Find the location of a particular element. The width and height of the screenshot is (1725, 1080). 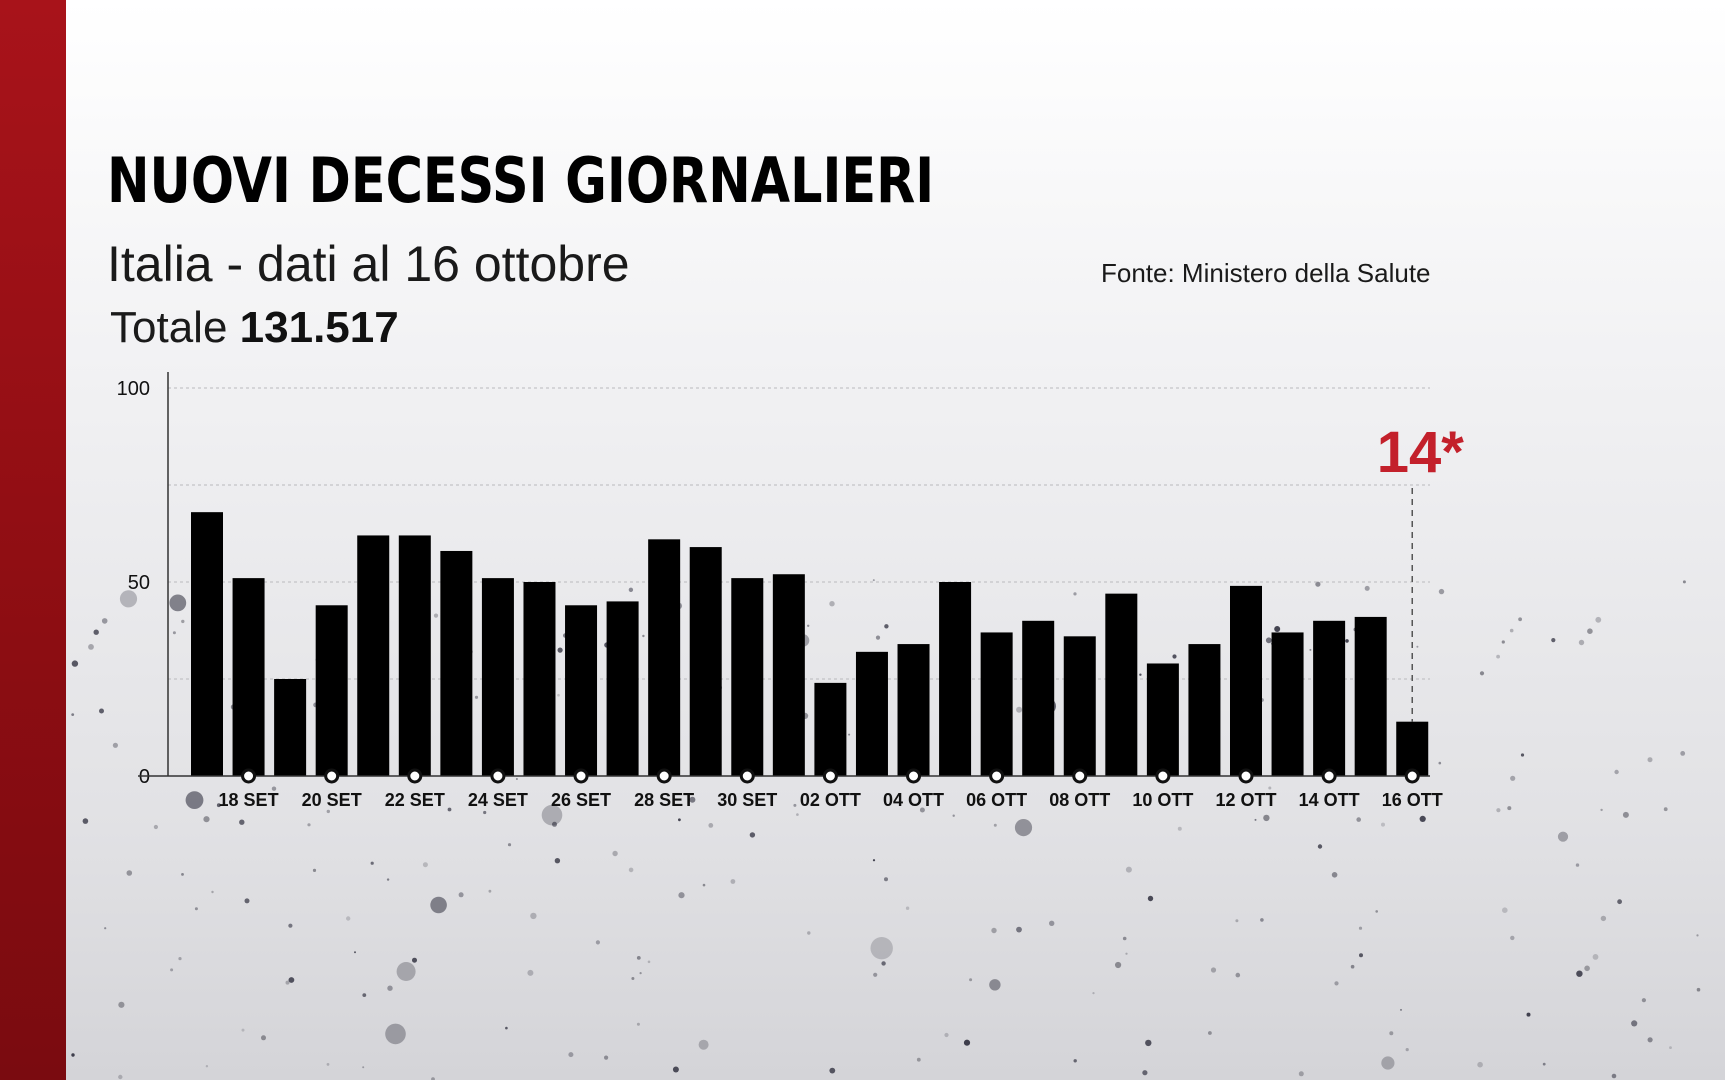

total-value: 131.517 is located at coordinates (319, 327).